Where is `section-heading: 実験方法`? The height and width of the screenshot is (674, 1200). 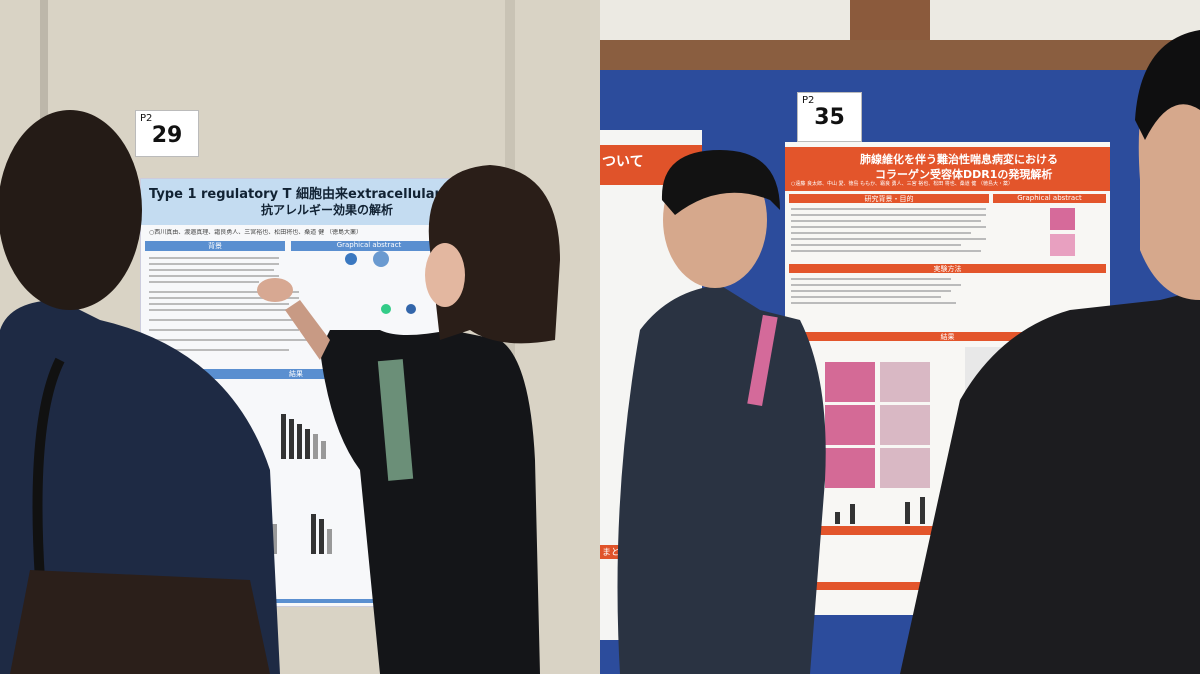
section-heading: 実験方法 is located at coordinates (947, 268).